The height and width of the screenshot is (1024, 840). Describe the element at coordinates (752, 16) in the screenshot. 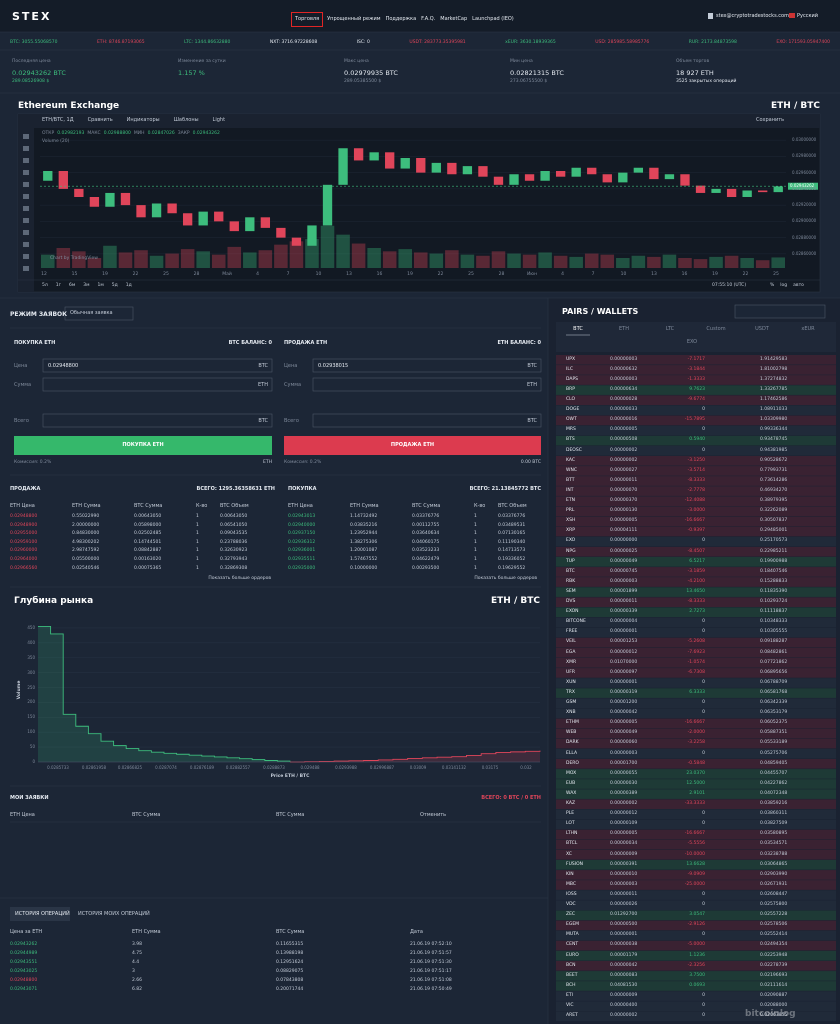

I see `account-email: stex@cryptotradestocks.com` at that location.